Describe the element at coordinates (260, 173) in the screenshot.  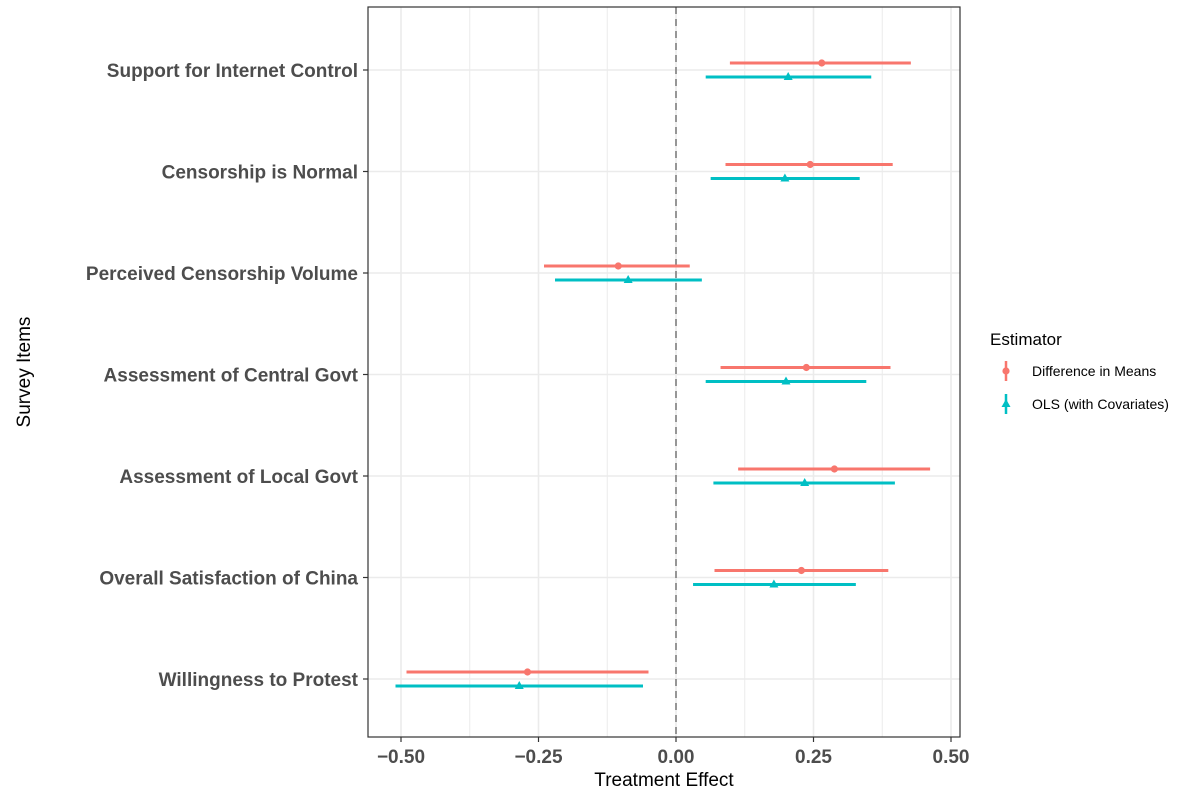
I see `y-tick-label: Censorship is Normal` at that location.